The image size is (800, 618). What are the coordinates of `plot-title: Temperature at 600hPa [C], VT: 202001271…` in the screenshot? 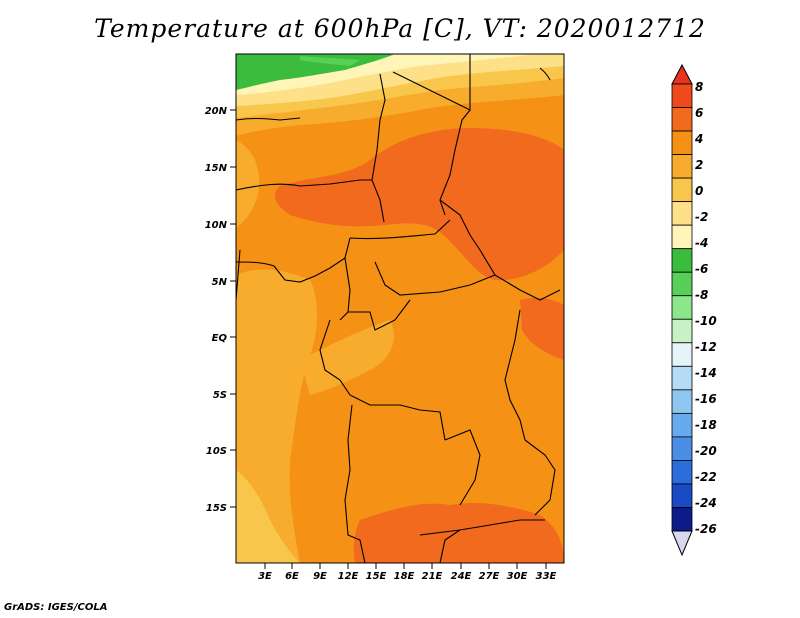 It's located at (400, 28).